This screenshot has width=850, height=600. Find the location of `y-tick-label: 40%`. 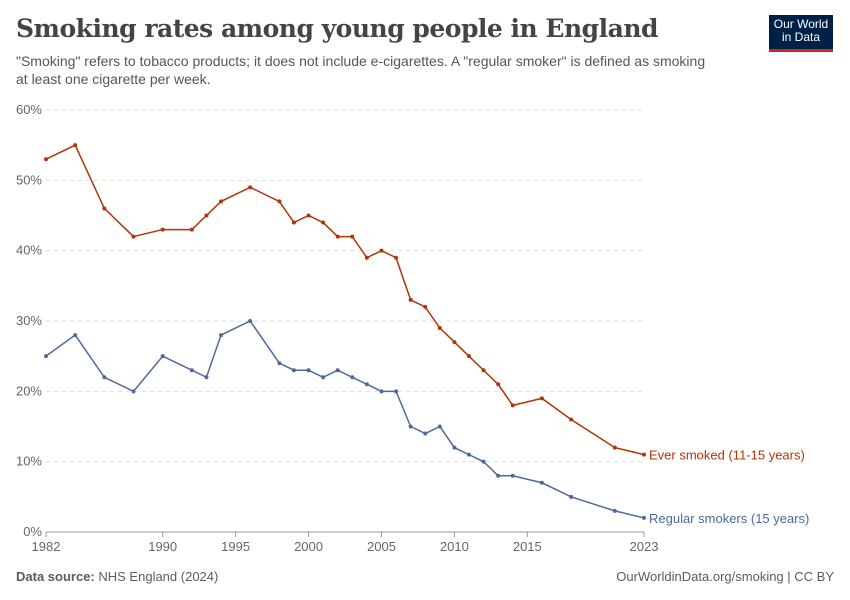

y-tick-label: 40% is located at coordinates (29, 250).